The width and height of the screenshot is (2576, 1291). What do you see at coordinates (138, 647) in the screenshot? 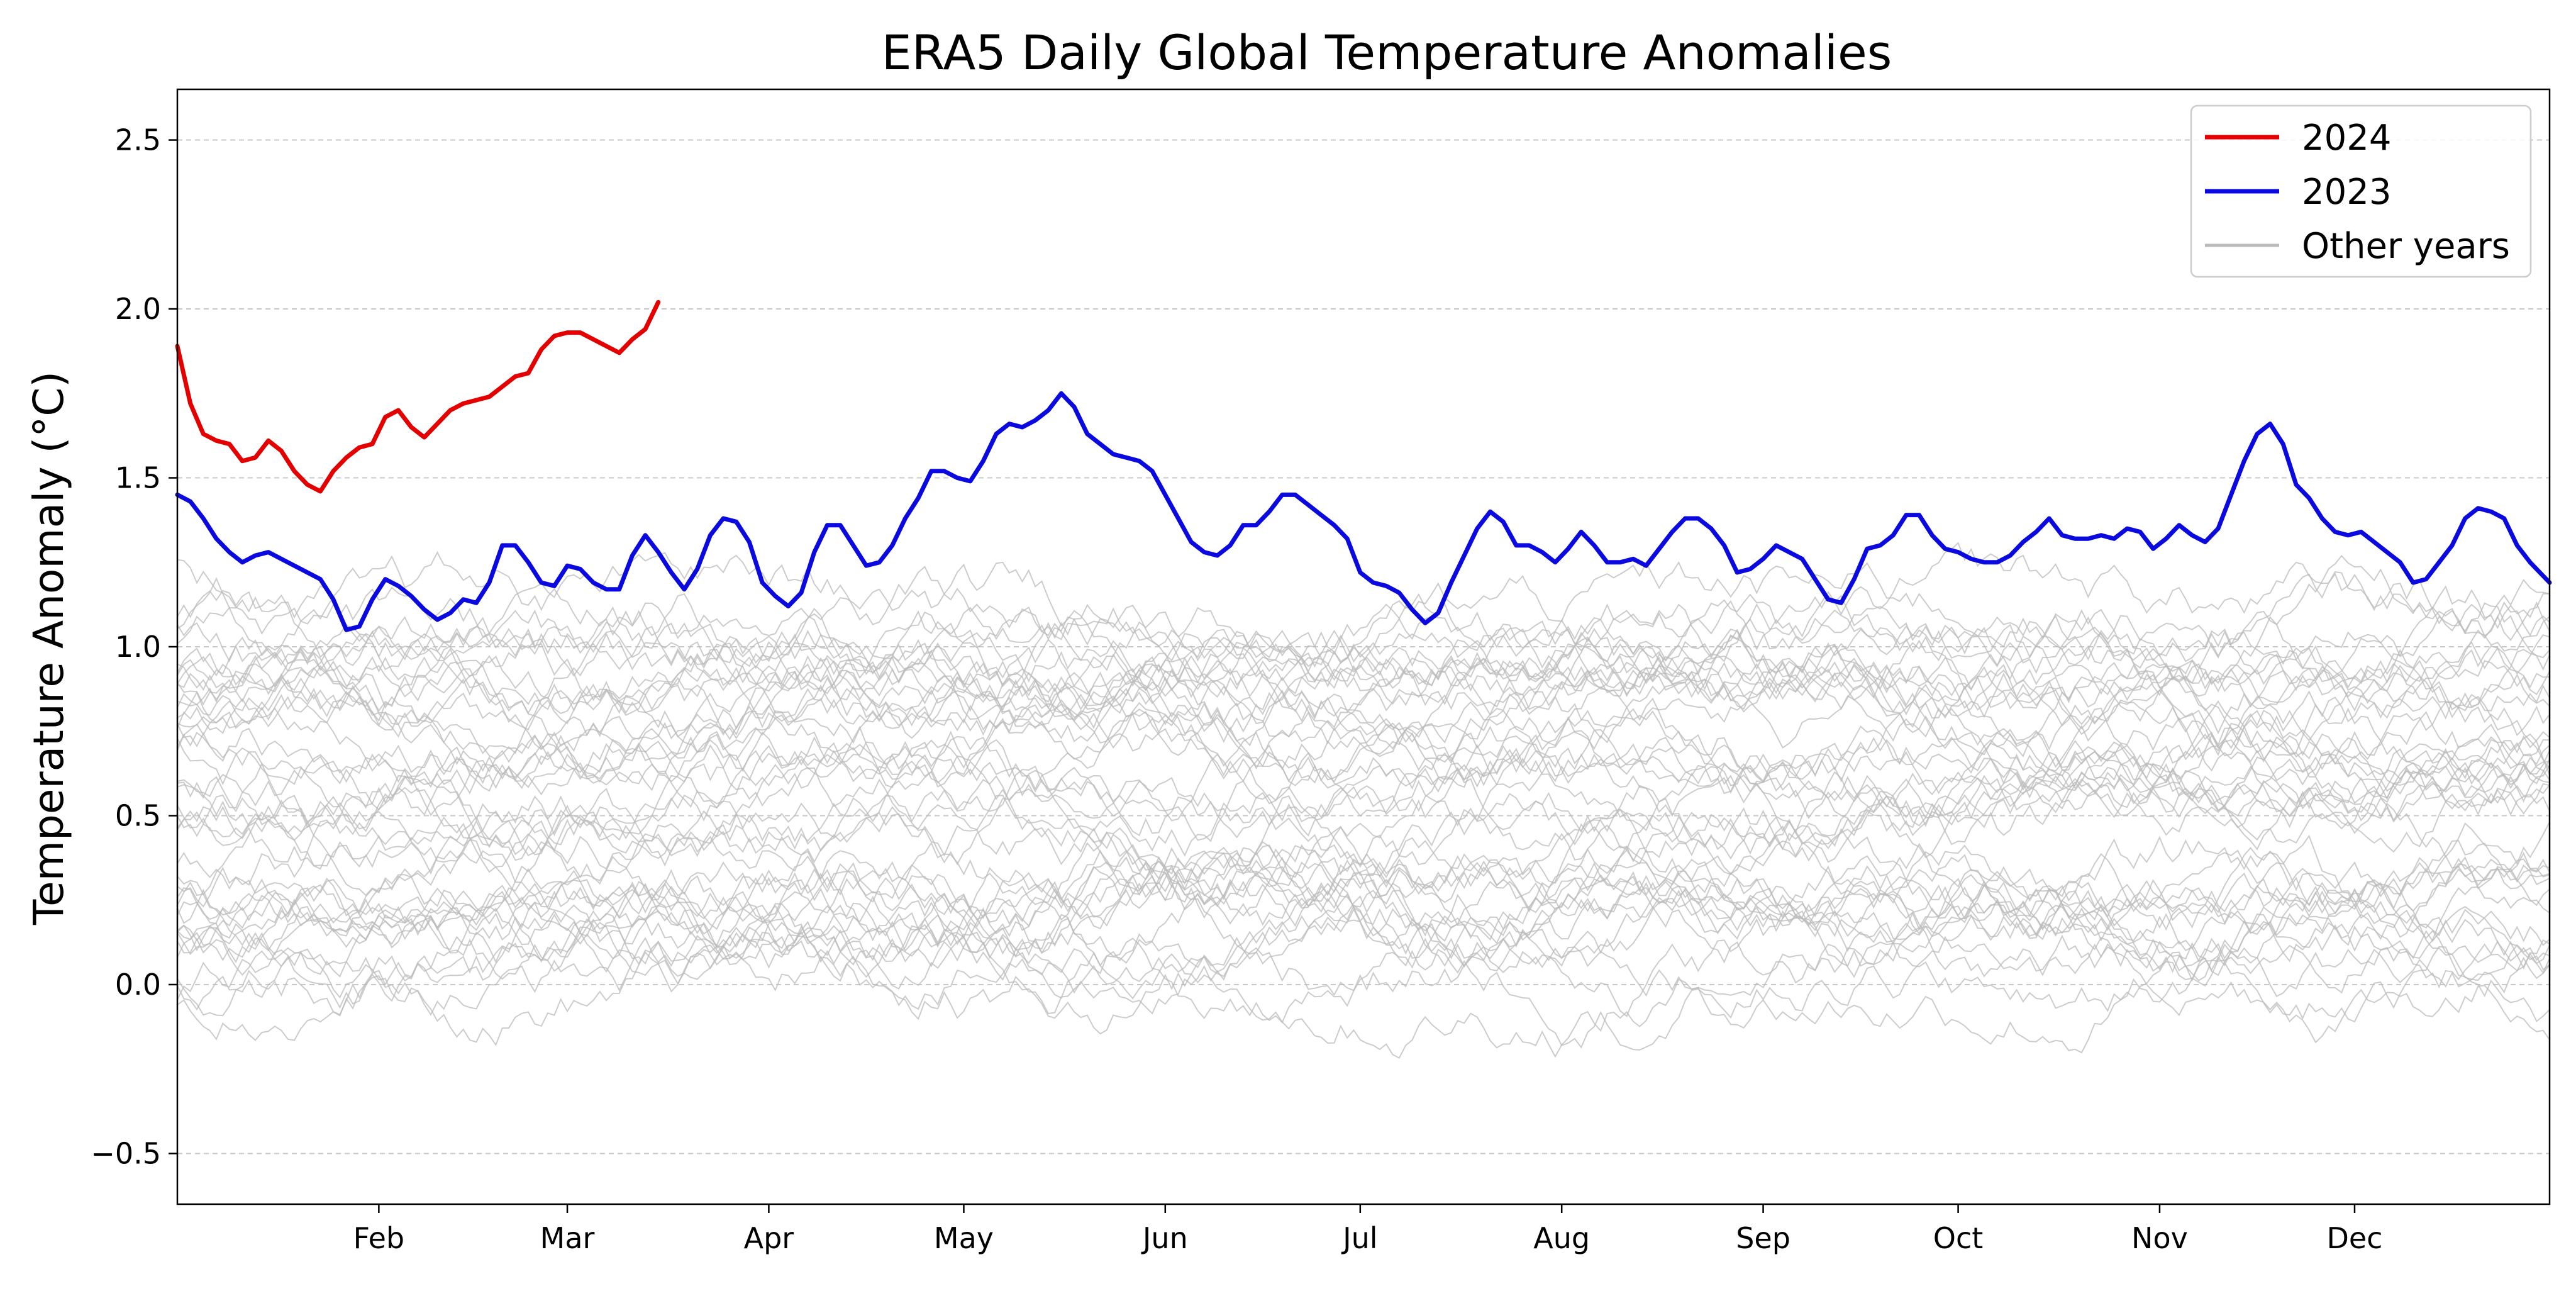
I see `y-tick-label: 1.0` at bounding box center [138, 647].